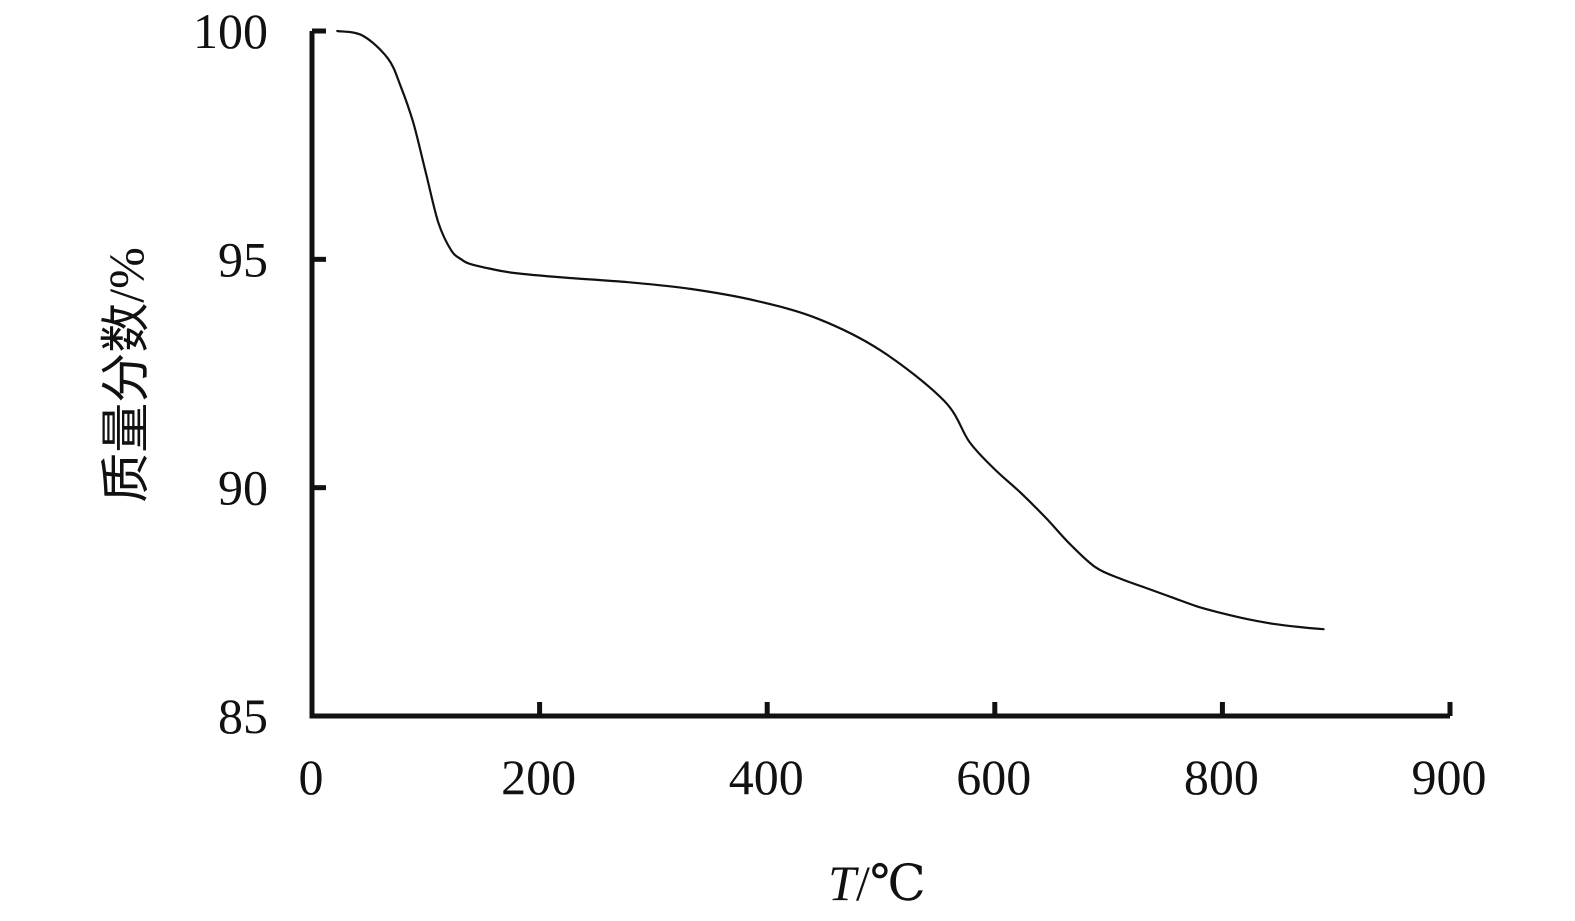  I want to click on x-axis-title: T/℃, so click(877, 883).